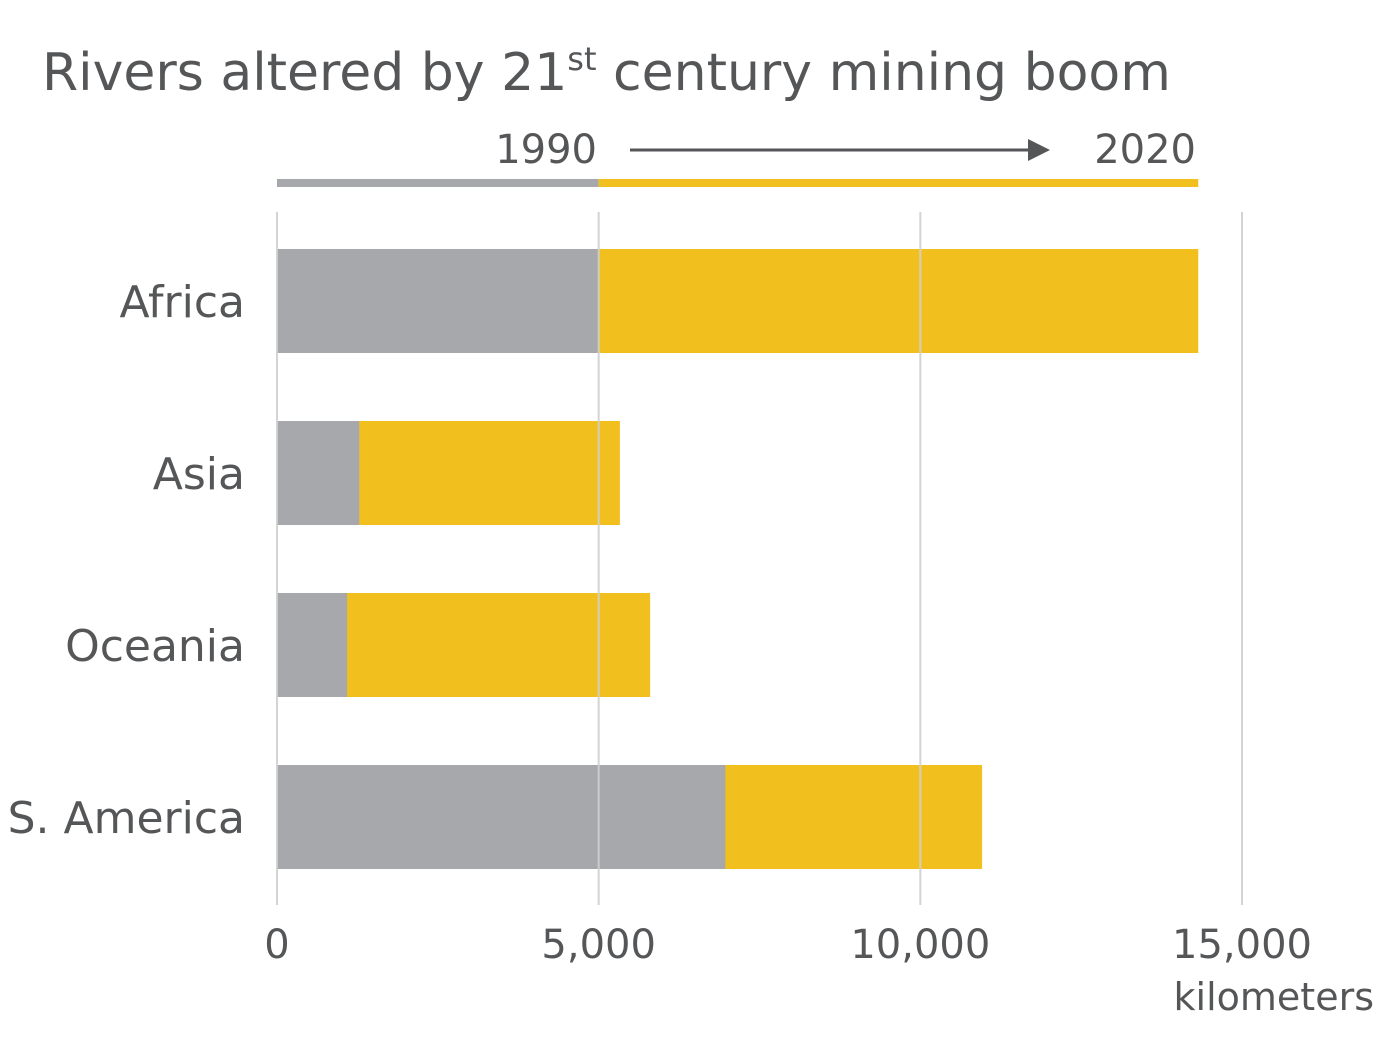 This screenshot has height=1050, width=1400. Describe the element at coordinates (1242, 945) in the screenshot. I see `x-tick-label: 15,000` at that location.